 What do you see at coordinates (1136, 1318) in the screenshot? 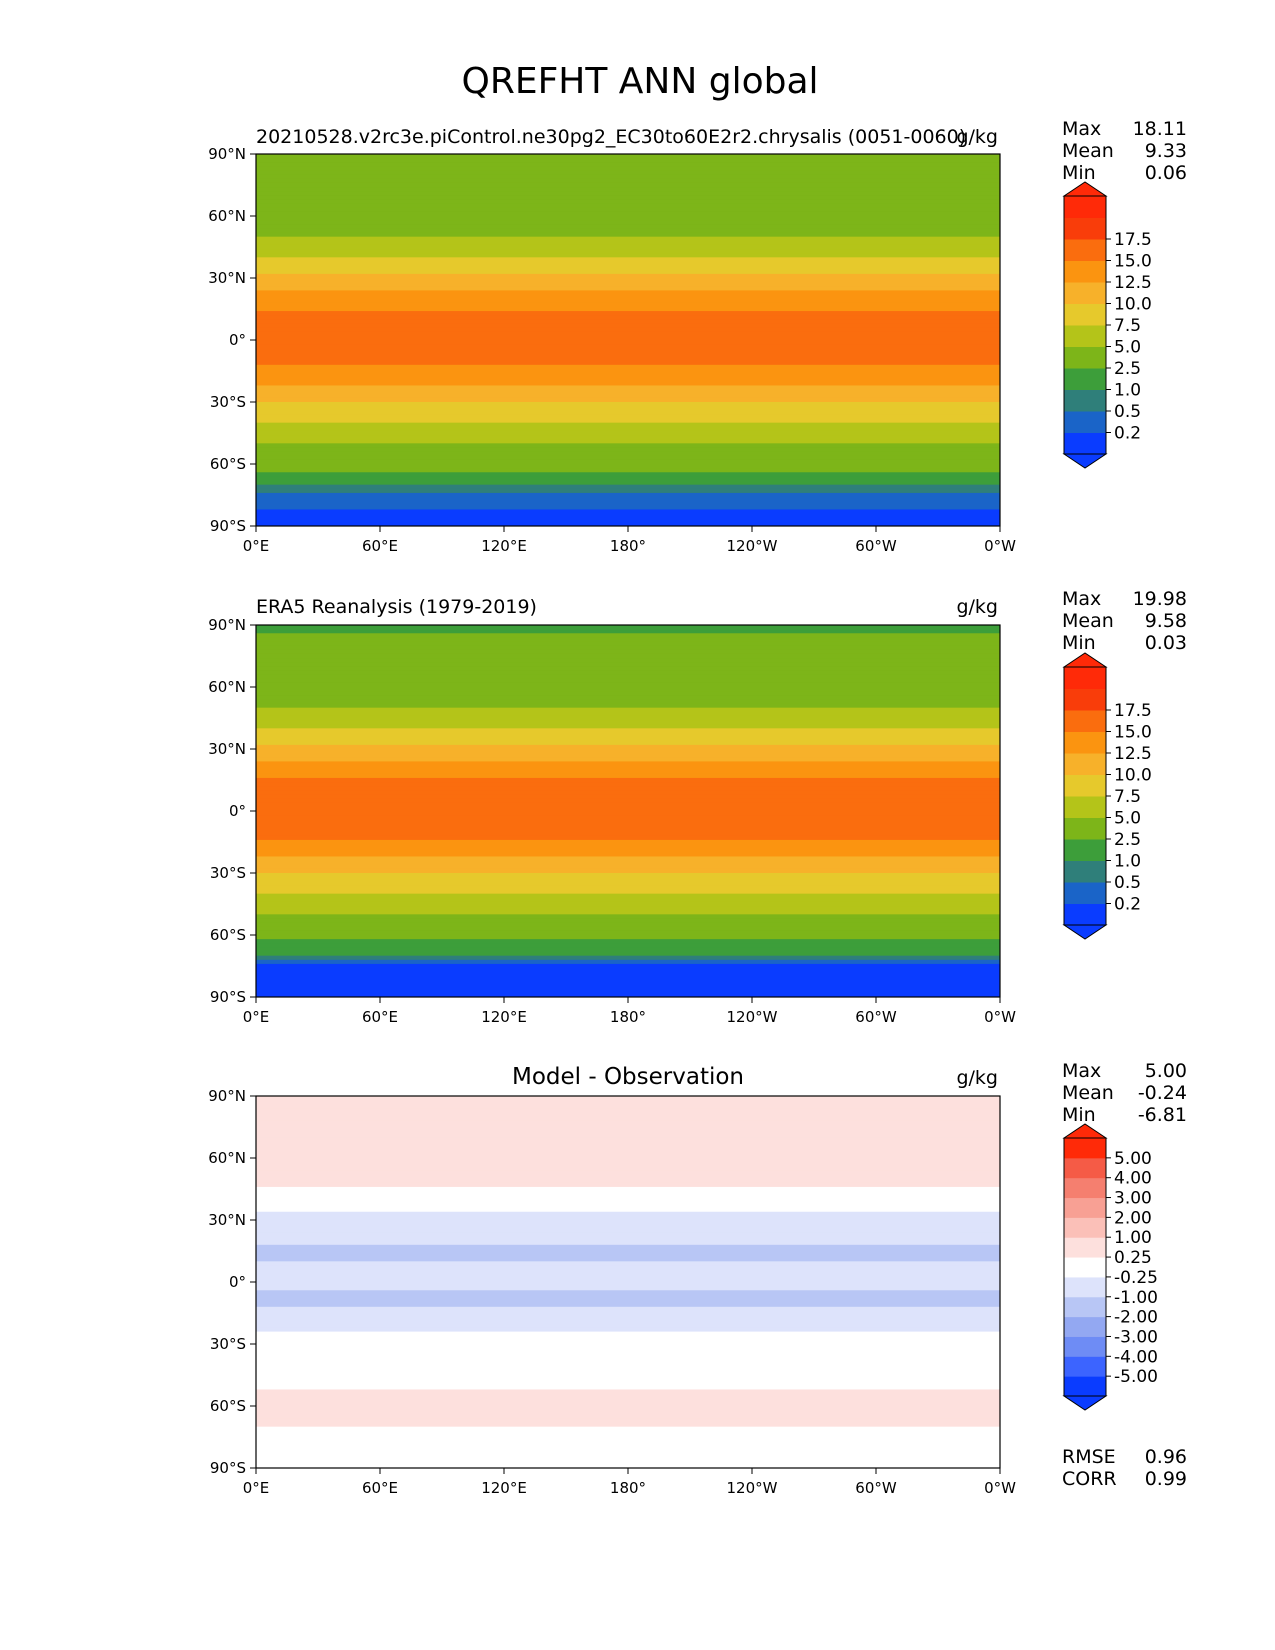
I see `colorbar-tick-label: -2.00` at bounding box center [1136, 1318].